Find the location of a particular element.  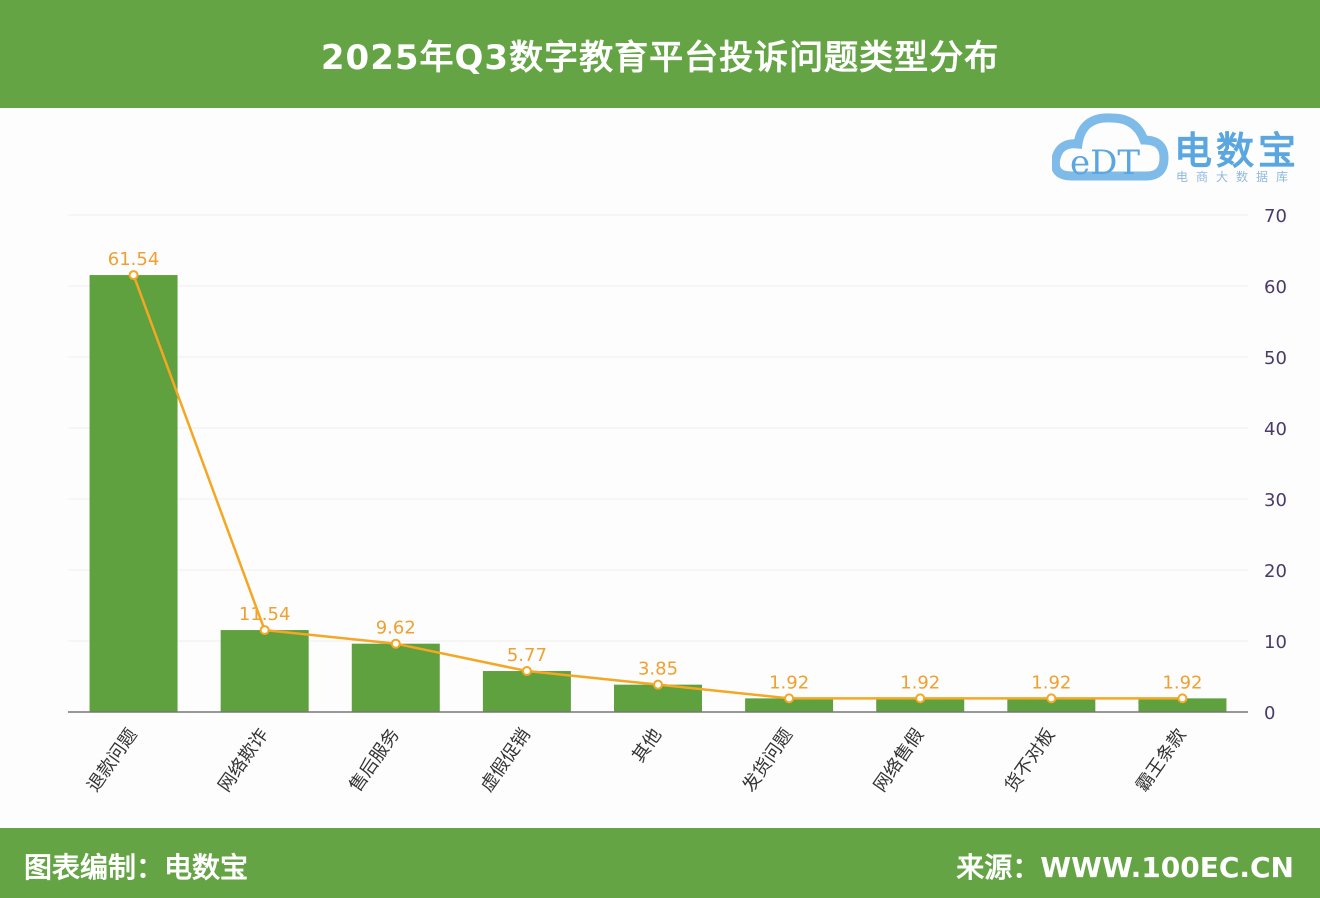

chart-header: 2025年Q3数字教育平台投诉问题类型分布 is located at coordinates (660, 54).